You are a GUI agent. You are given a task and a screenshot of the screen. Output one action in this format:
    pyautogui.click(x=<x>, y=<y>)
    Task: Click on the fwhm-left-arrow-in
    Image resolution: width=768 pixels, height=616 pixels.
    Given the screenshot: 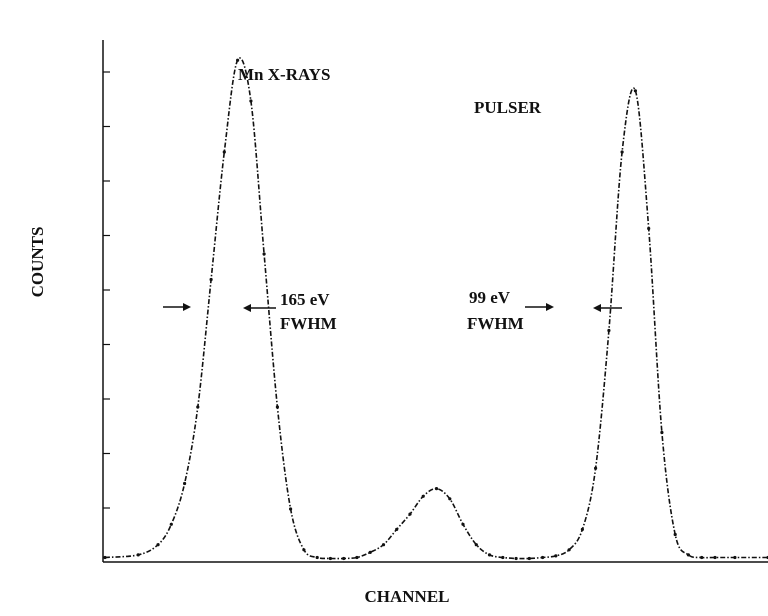 What is the action you would take?
    pyautogui.click(x=177, y=307)
    